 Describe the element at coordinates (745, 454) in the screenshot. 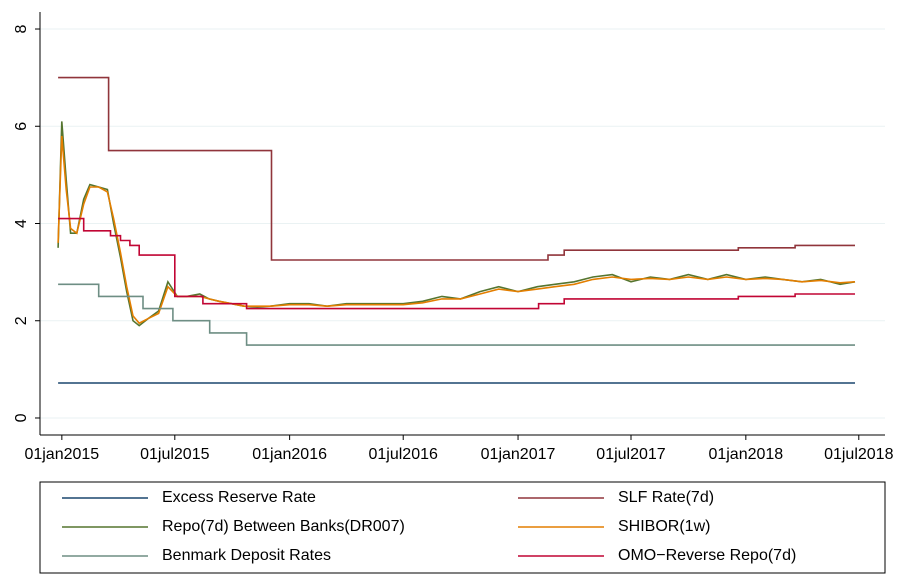

I see `x-tick-label: 01jan2018` at that location.